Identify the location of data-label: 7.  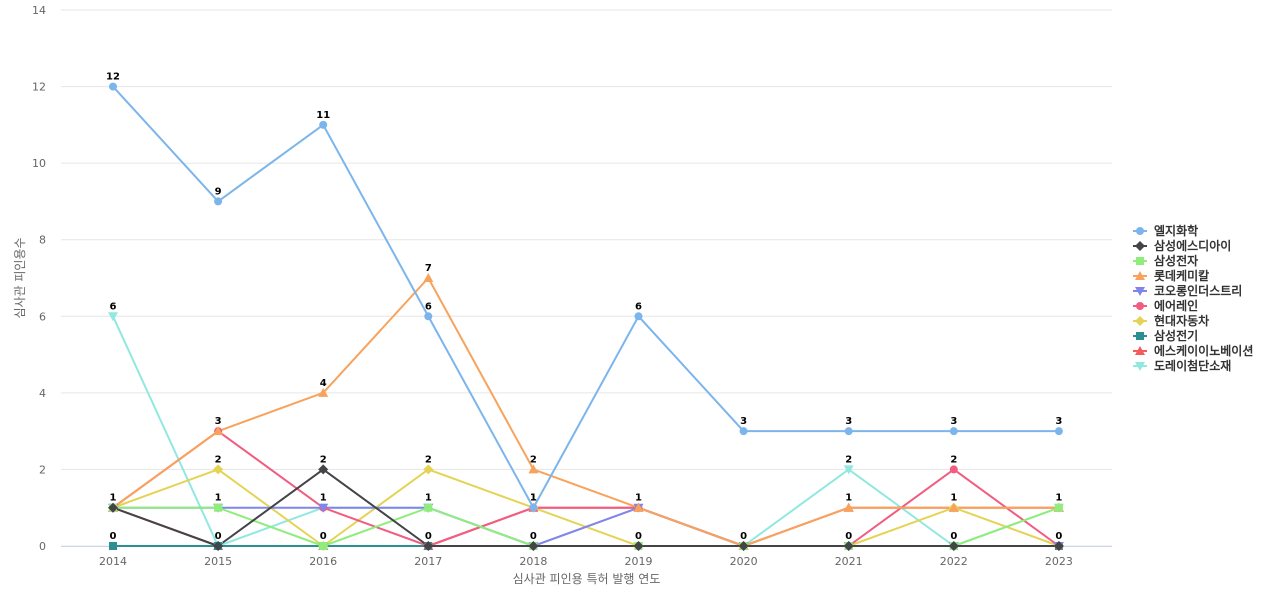
(428, 268).